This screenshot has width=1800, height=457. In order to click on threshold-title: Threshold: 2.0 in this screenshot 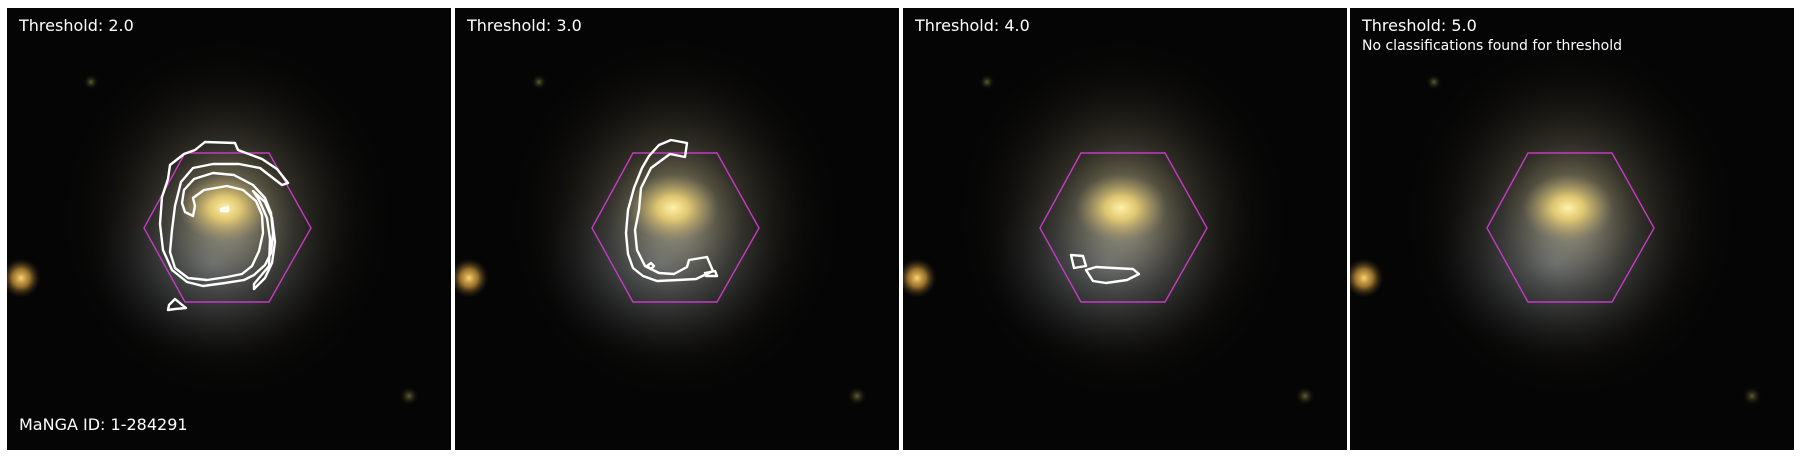, I will do `click(76, 25)`.